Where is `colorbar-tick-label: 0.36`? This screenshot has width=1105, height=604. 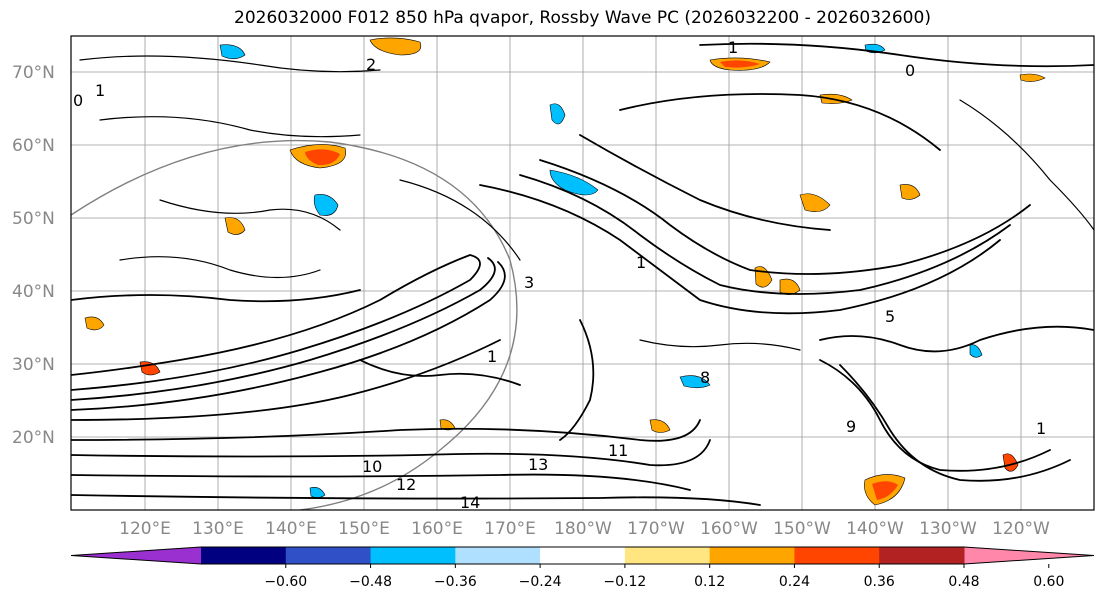
colorbar-tick-label: 0.36 is located at coordinates (879, 582).